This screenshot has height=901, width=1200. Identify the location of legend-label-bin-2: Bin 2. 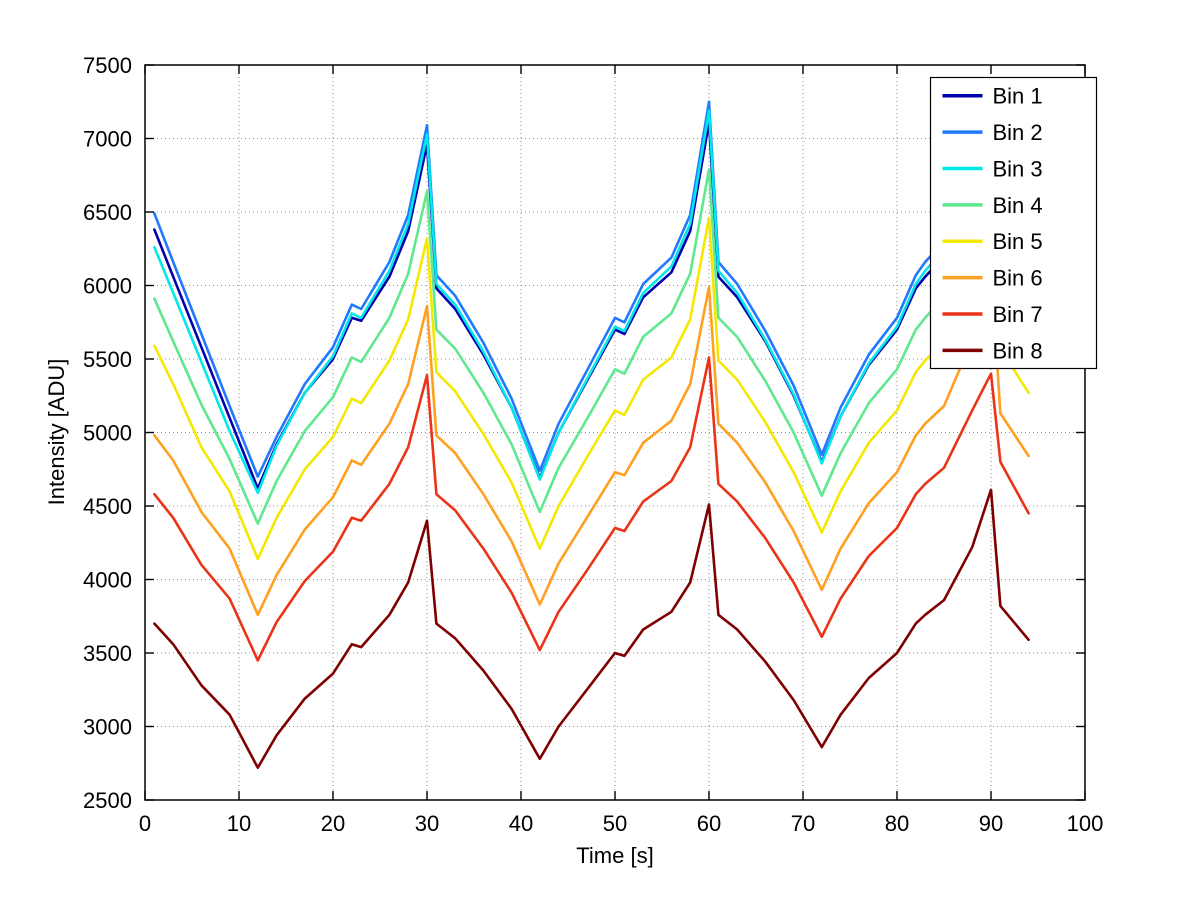
(1018, 132).